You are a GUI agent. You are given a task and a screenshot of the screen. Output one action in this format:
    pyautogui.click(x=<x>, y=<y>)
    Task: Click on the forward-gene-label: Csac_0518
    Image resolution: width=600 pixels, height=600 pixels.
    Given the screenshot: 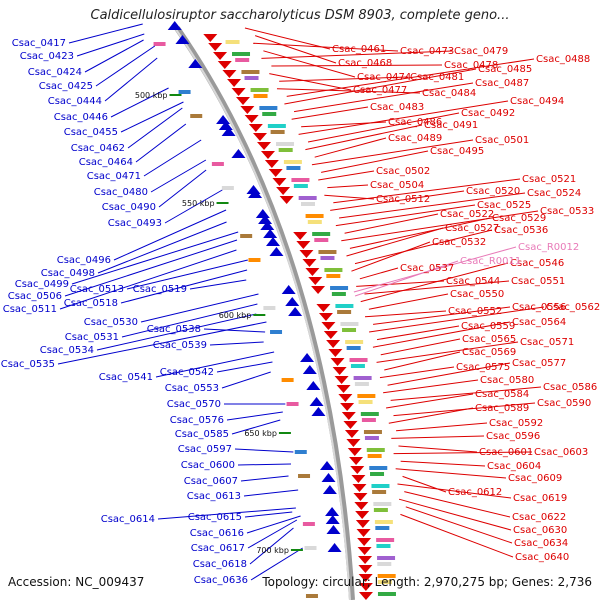 What is the action you would take?
    pyautogui.click(x=91, y=303)
    